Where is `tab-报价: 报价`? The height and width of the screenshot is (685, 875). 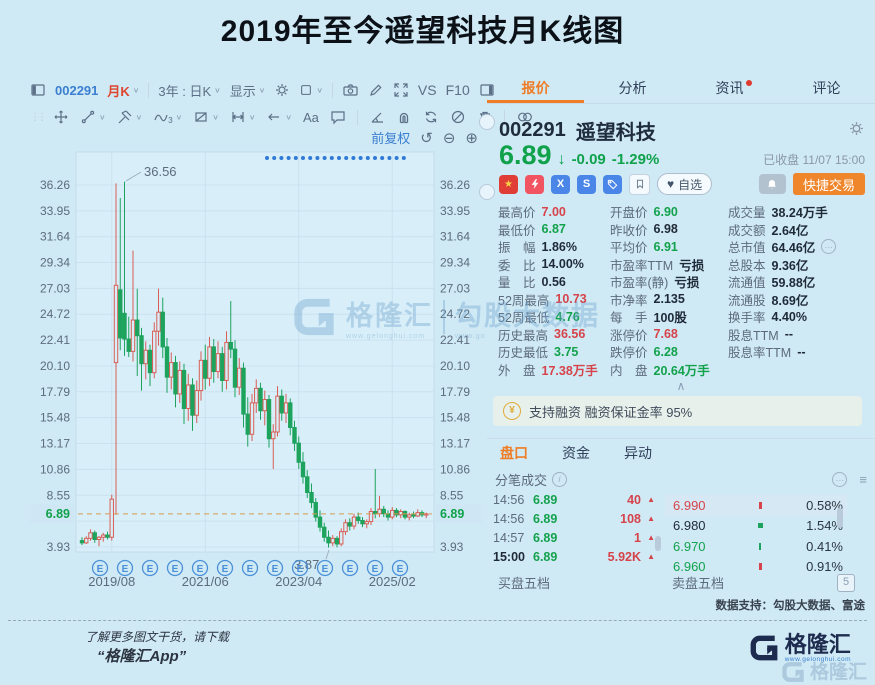
tab-报价: 报价 is located at coordinates (535, 89).